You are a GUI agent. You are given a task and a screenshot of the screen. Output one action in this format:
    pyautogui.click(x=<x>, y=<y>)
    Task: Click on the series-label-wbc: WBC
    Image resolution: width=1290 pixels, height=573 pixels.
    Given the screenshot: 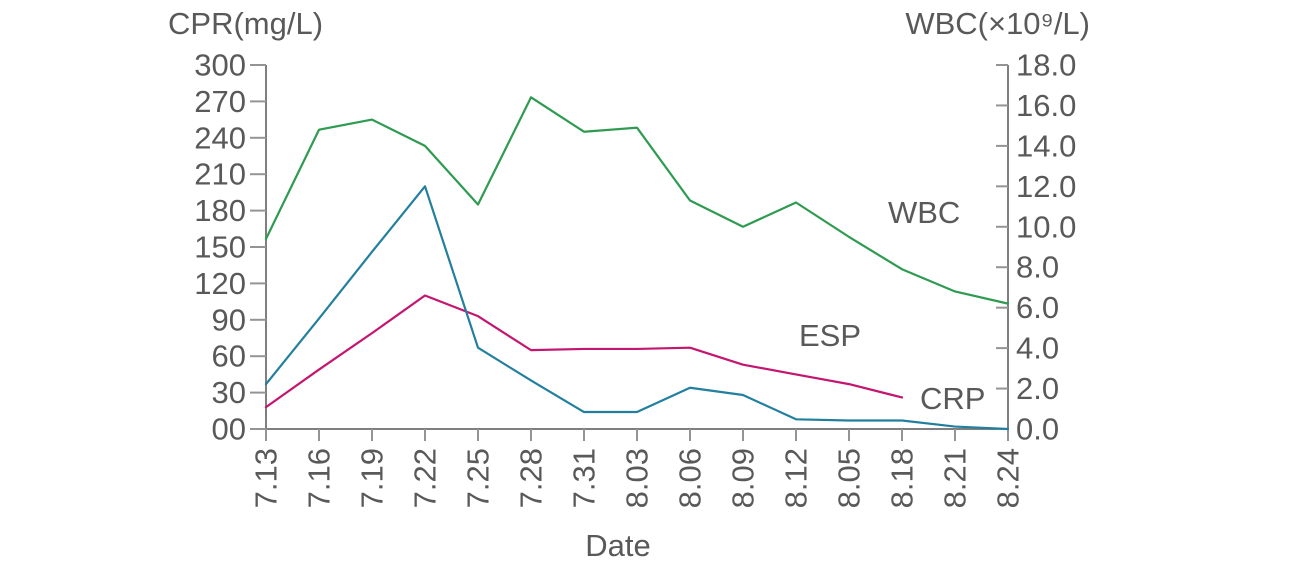 What is the action you would take?
    pyautogui.click(x=924, y=212)
    